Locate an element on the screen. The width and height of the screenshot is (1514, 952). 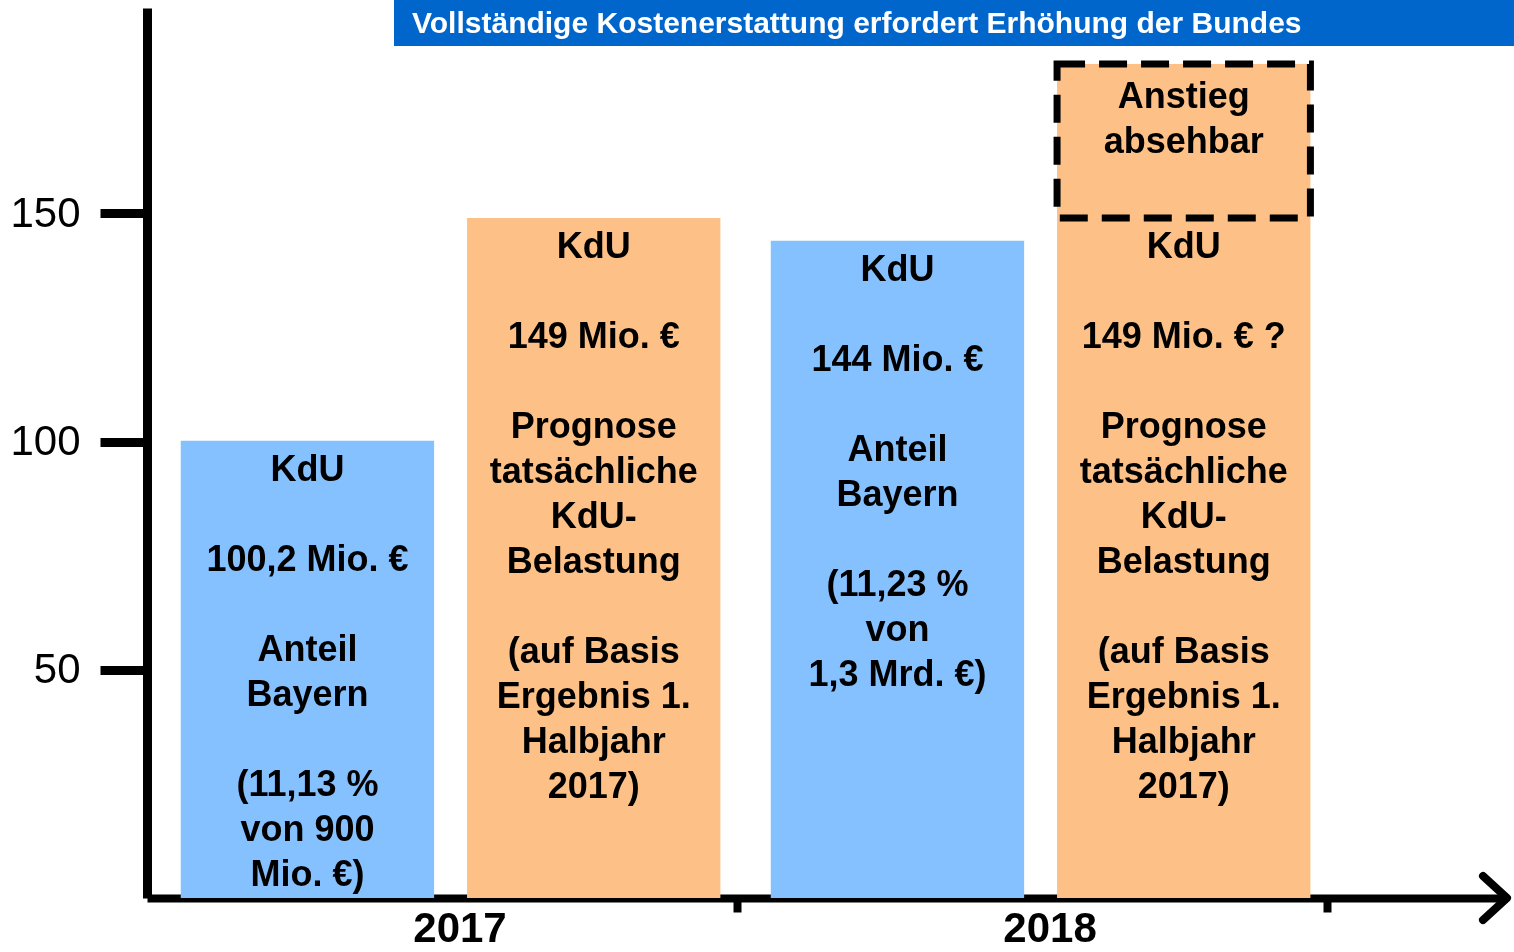
y-tick-label: 100 is located at coordinates (45, 441).